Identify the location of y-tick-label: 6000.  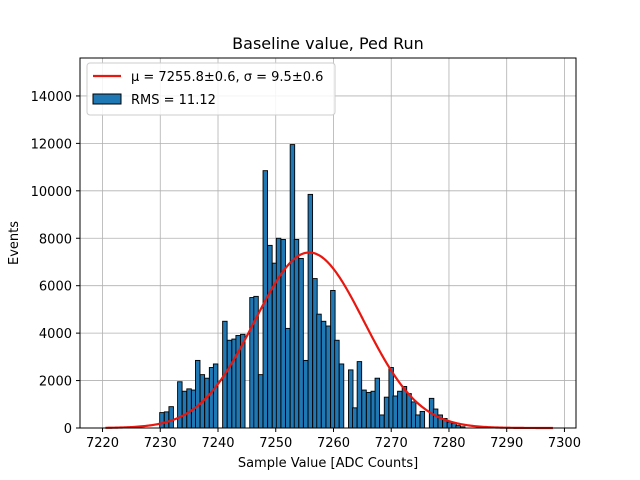
(55, 287).